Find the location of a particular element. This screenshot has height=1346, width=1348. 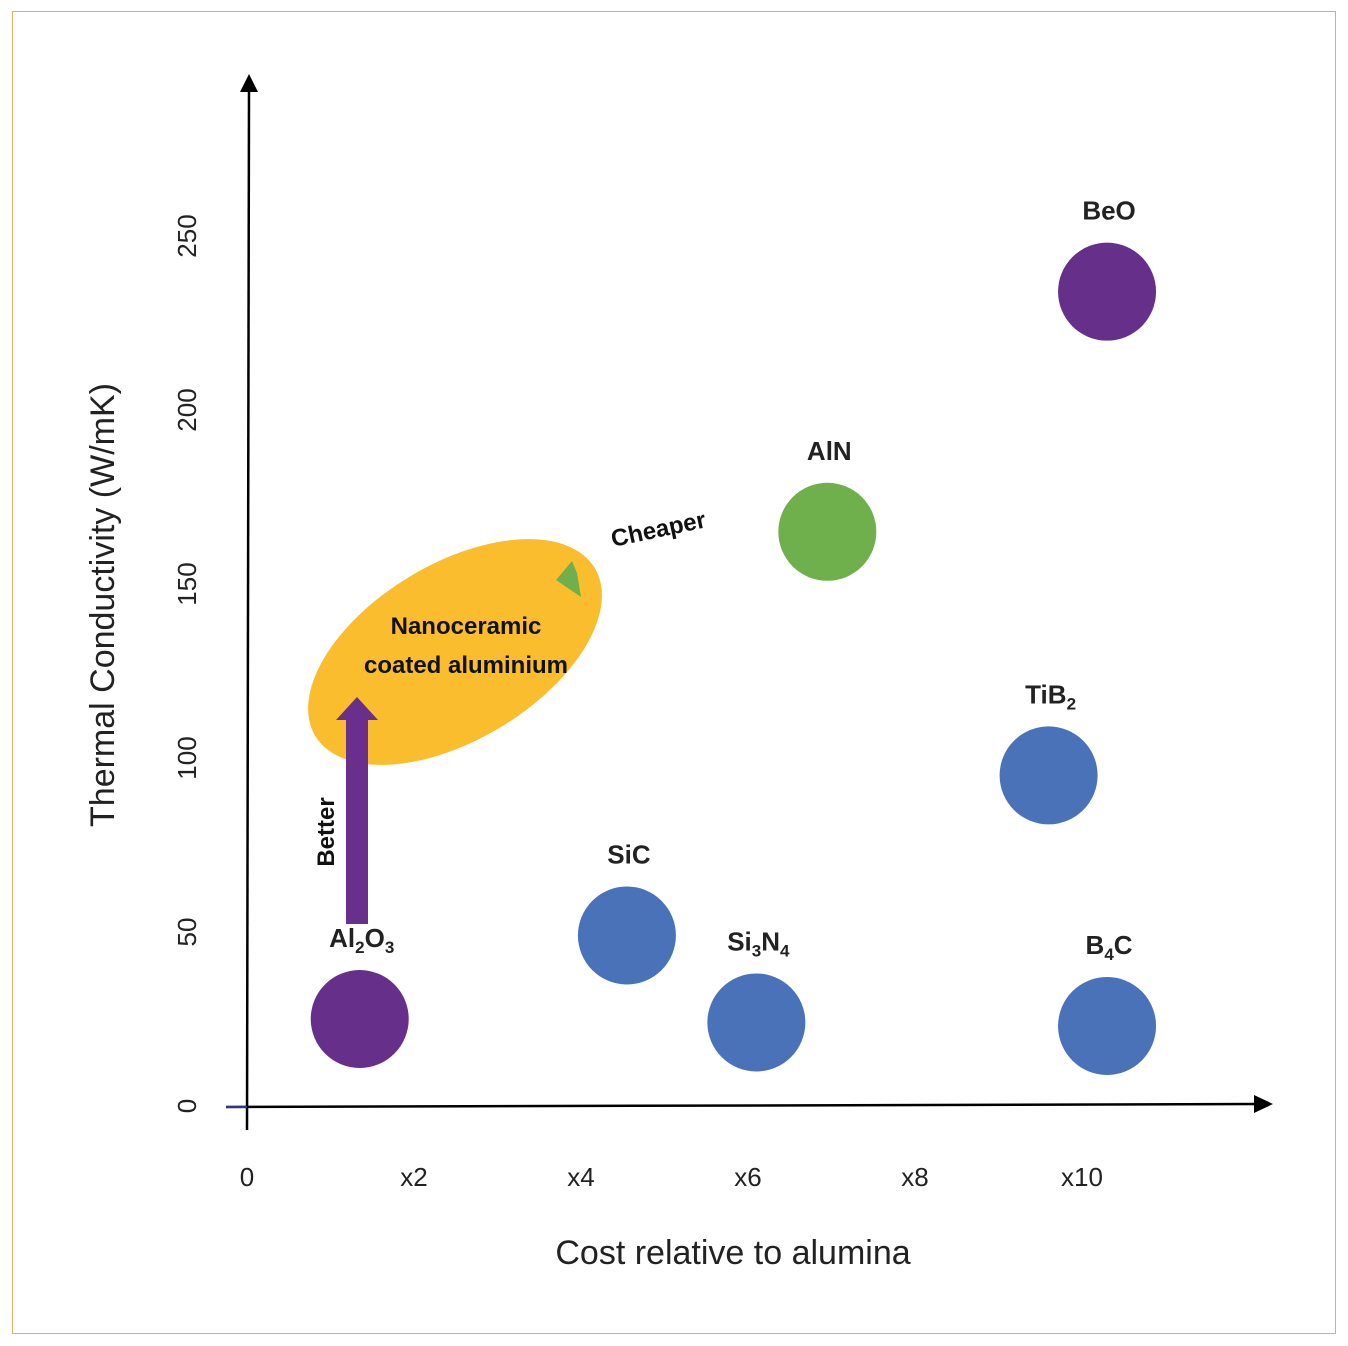

y-tick-label: 250 is located at coordinates (187, 235).